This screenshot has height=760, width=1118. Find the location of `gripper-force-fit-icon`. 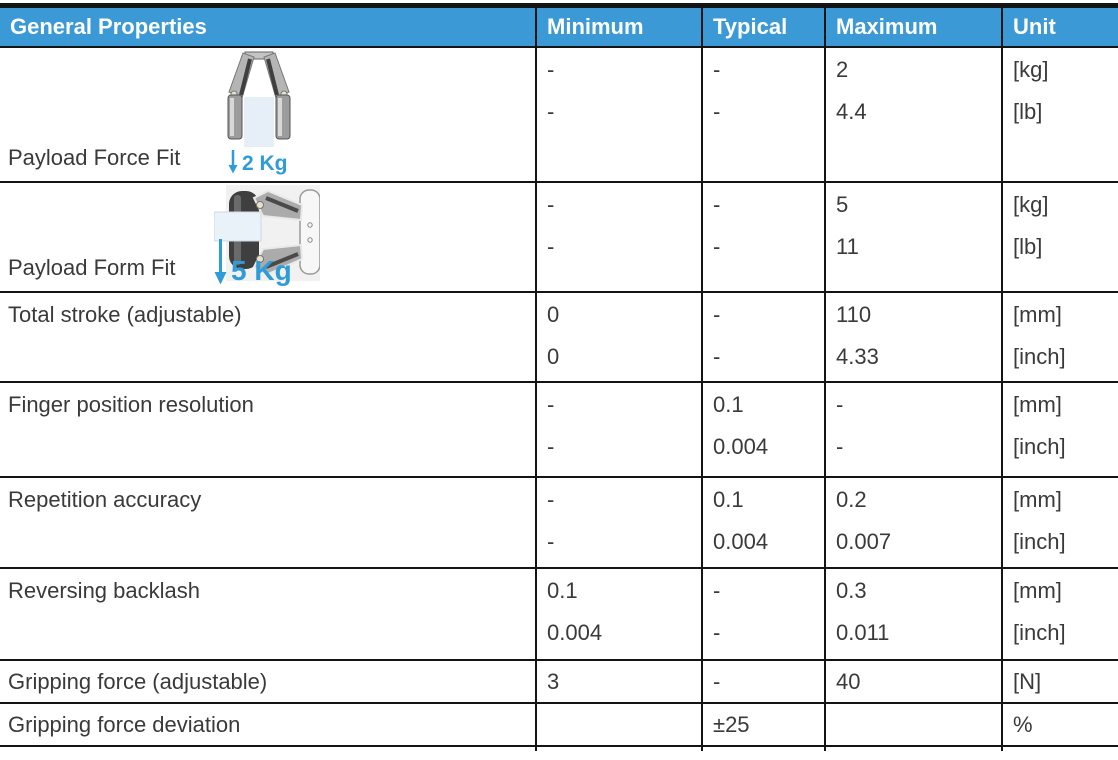

gripper-force-fit-icon is located at coordinates (259, 104).